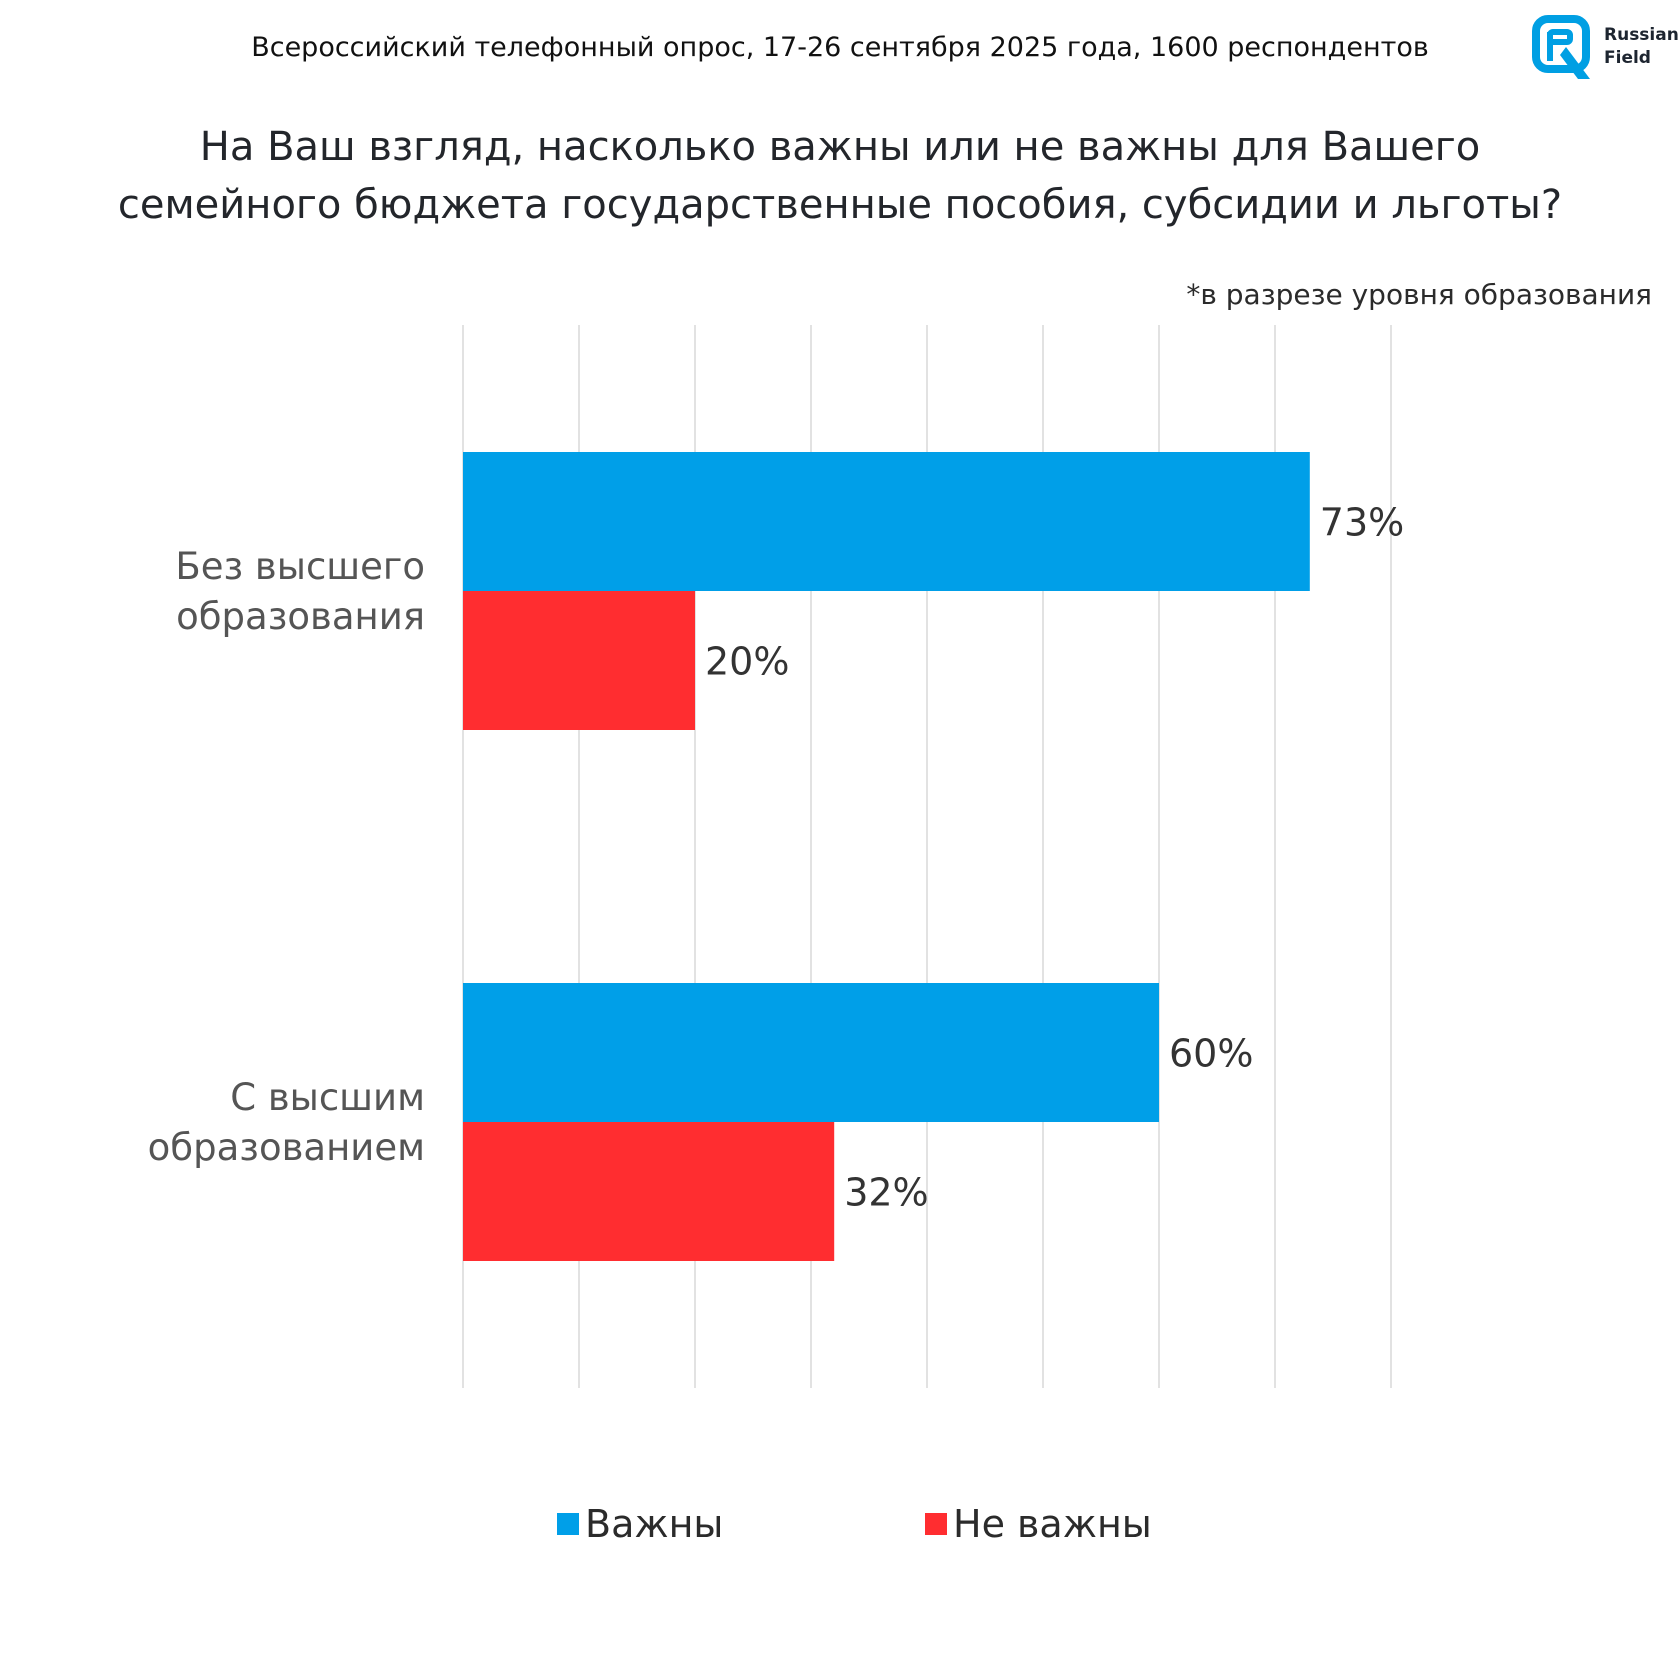 This screenshot has width=1680, height=1680. Describe the element at coordinates (654, 1524) in the screenshot. I see `legend-label: Важны` at that location.